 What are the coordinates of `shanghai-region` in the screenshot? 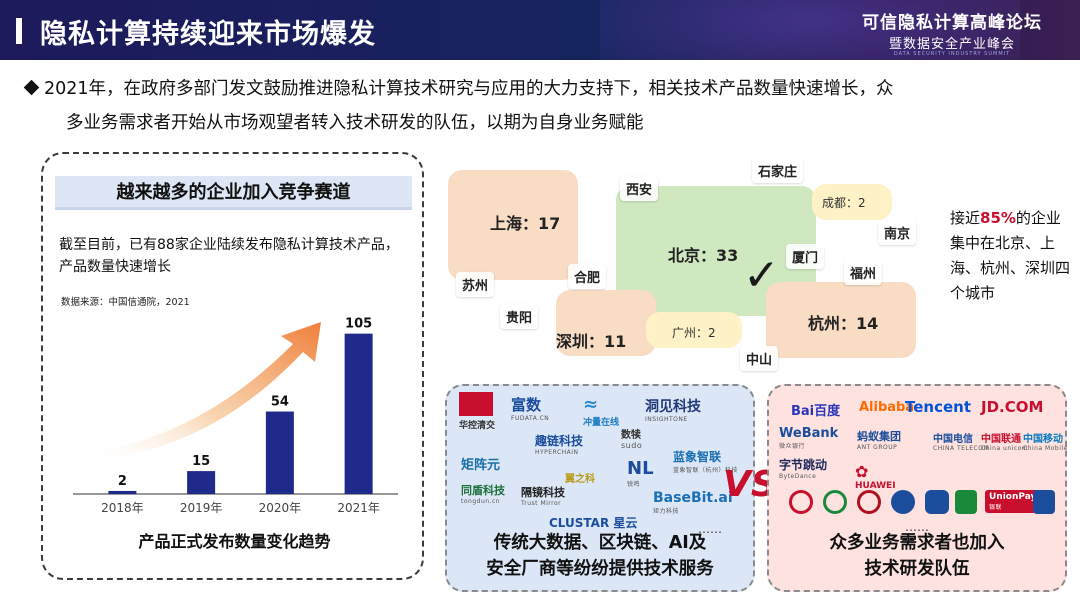 It's located at (513, 225).